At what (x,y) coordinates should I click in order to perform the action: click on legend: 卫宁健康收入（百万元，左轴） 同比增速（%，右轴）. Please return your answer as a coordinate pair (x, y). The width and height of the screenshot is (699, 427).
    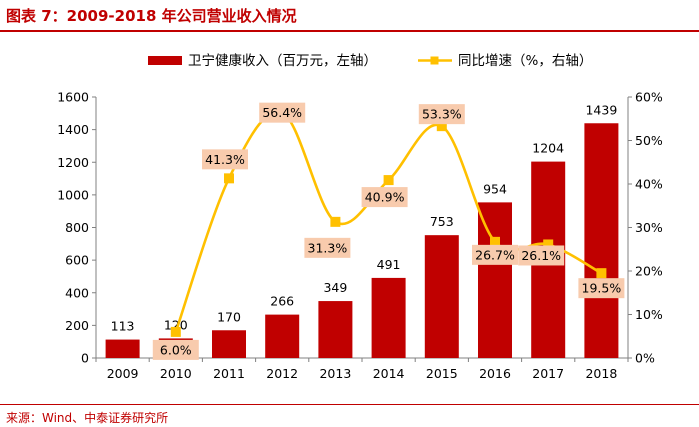
    Looking at the image, I should click on (370, 60).